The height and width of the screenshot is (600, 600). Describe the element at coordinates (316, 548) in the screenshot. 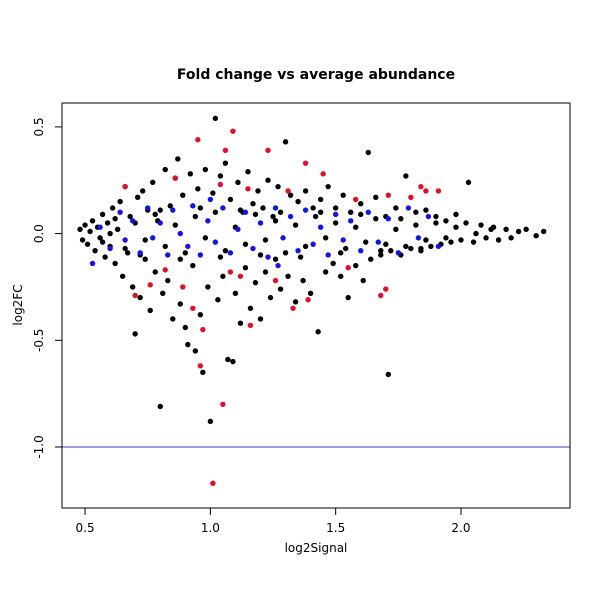

I see `x-axis-label: log2Signal` at that location.